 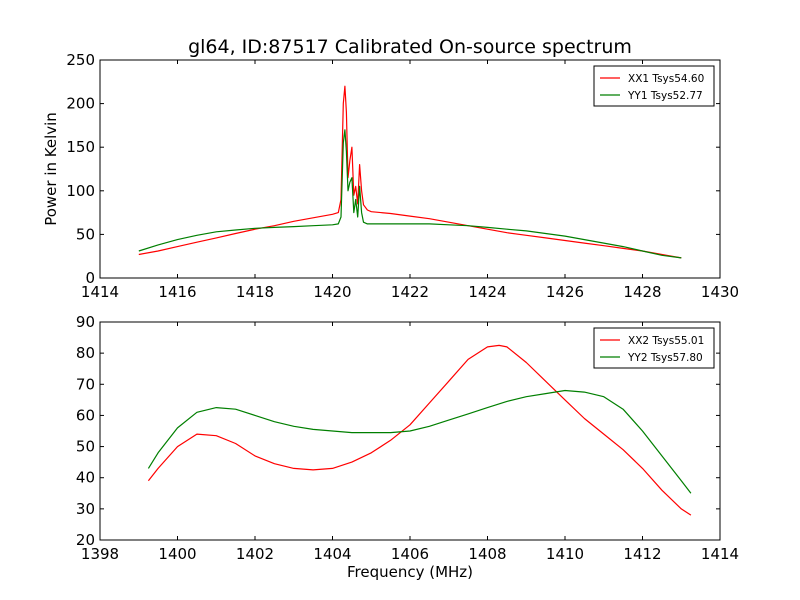 I want to click on x-tick-label: 1424, so click(x=487, y=292).